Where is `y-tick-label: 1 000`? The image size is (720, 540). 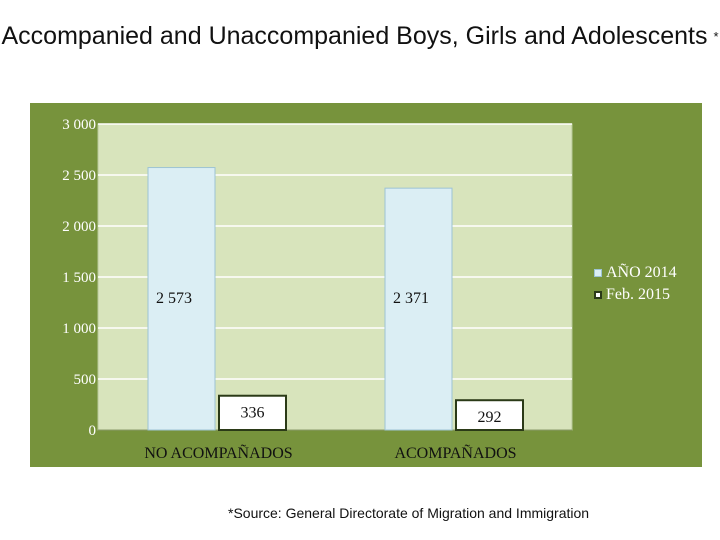 y-tick-label: 1 000 is located at coordinates (79, 329).